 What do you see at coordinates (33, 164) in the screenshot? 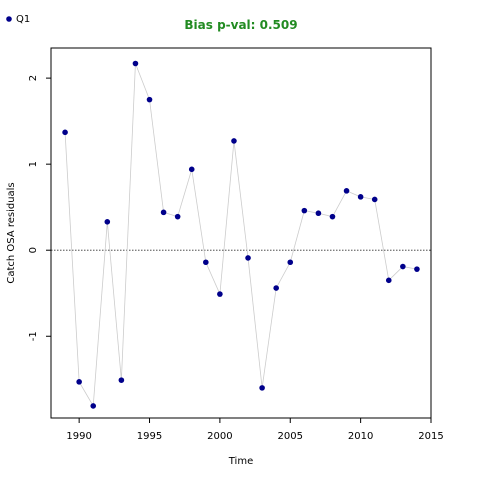
I see `y-tick-label: 1` at bounding box center [33, 164].